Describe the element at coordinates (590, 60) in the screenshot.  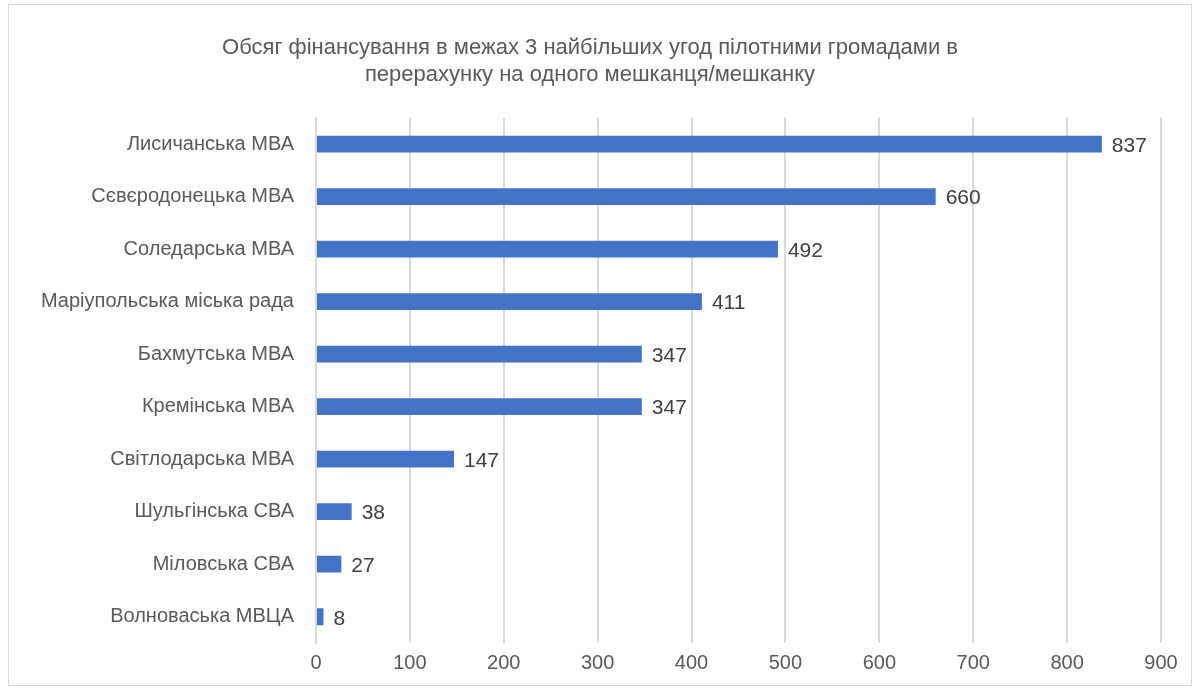
I see `chart-title: Обсяг фінансування в межах 3 найбільших угод пілотними громадами в перерахунку на одного мешканця/мешканку` at that location.